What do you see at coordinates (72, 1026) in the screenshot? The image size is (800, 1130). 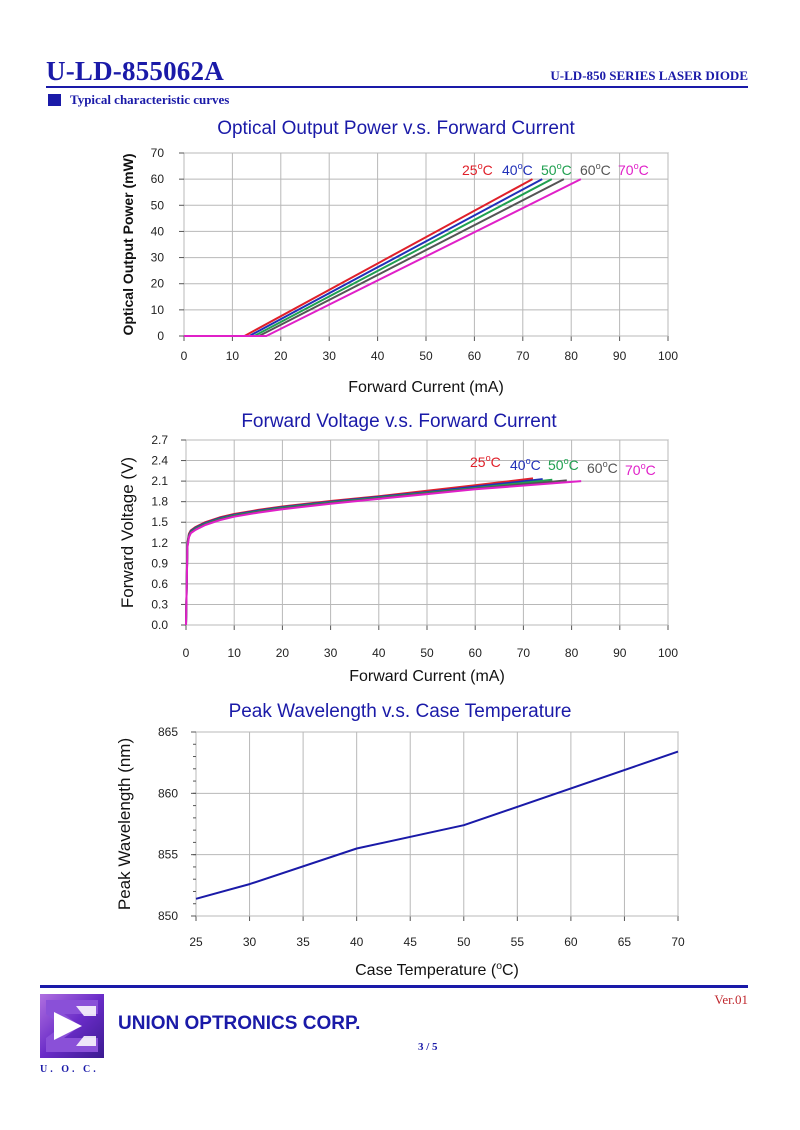 I see `uoc-logo` at bounding box center [72, 1026].